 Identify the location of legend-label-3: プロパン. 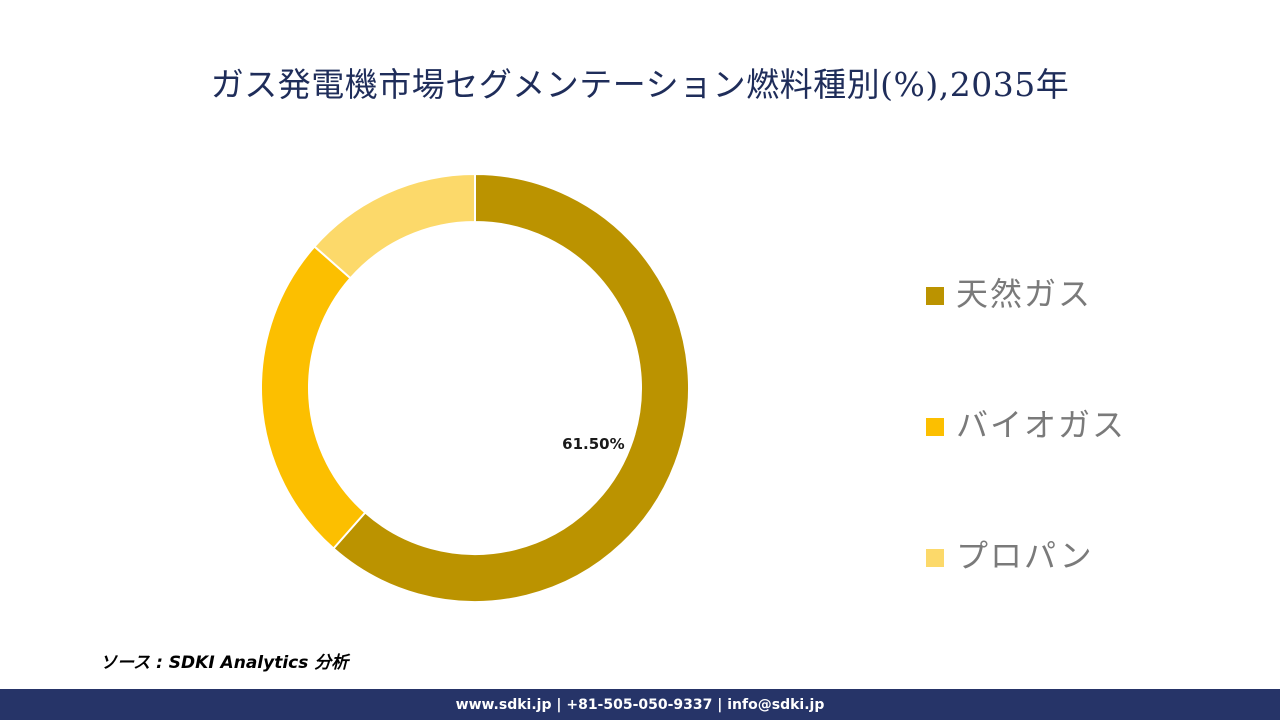
(1025, 556).